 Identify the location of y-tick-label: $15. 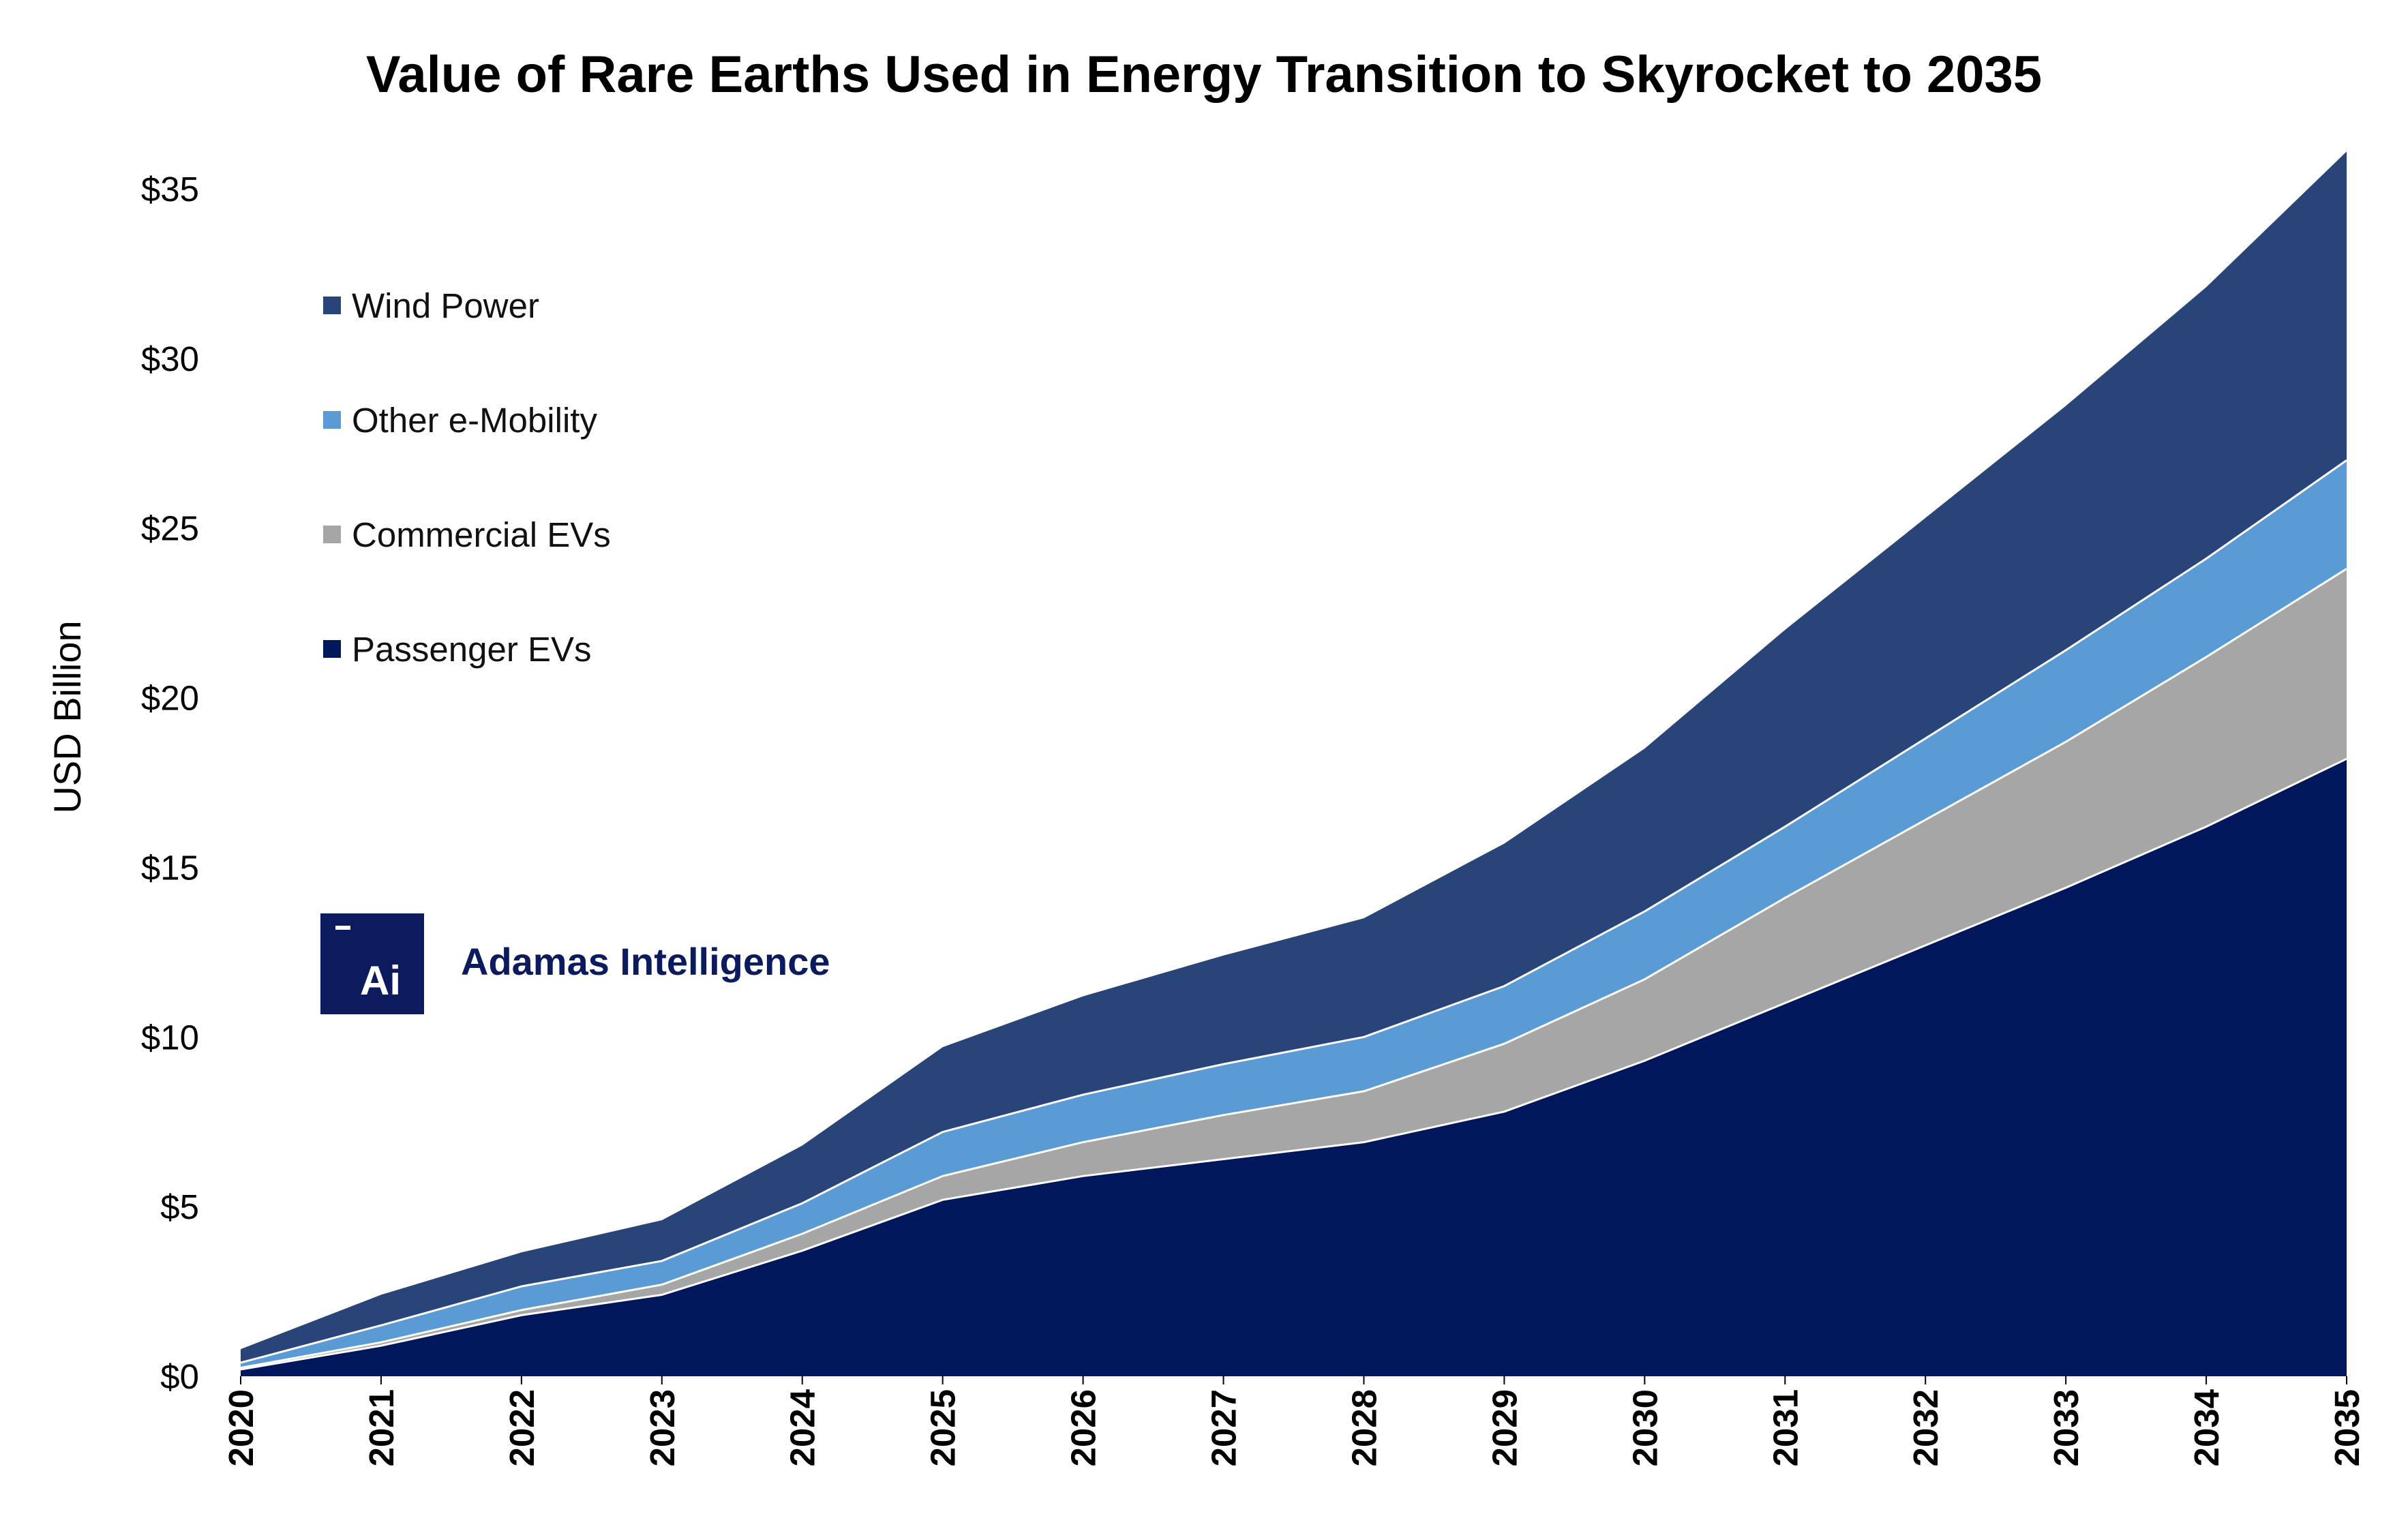
(170, 867).